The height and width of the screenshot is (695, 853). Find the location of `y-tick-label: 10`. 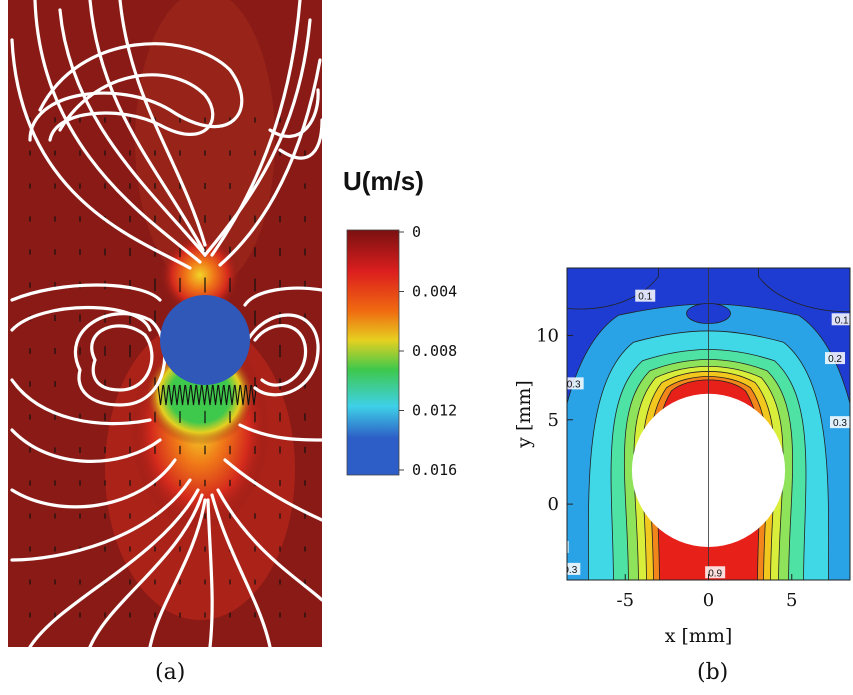

y-tick-label: 10 is located at coordinates (547, 335).